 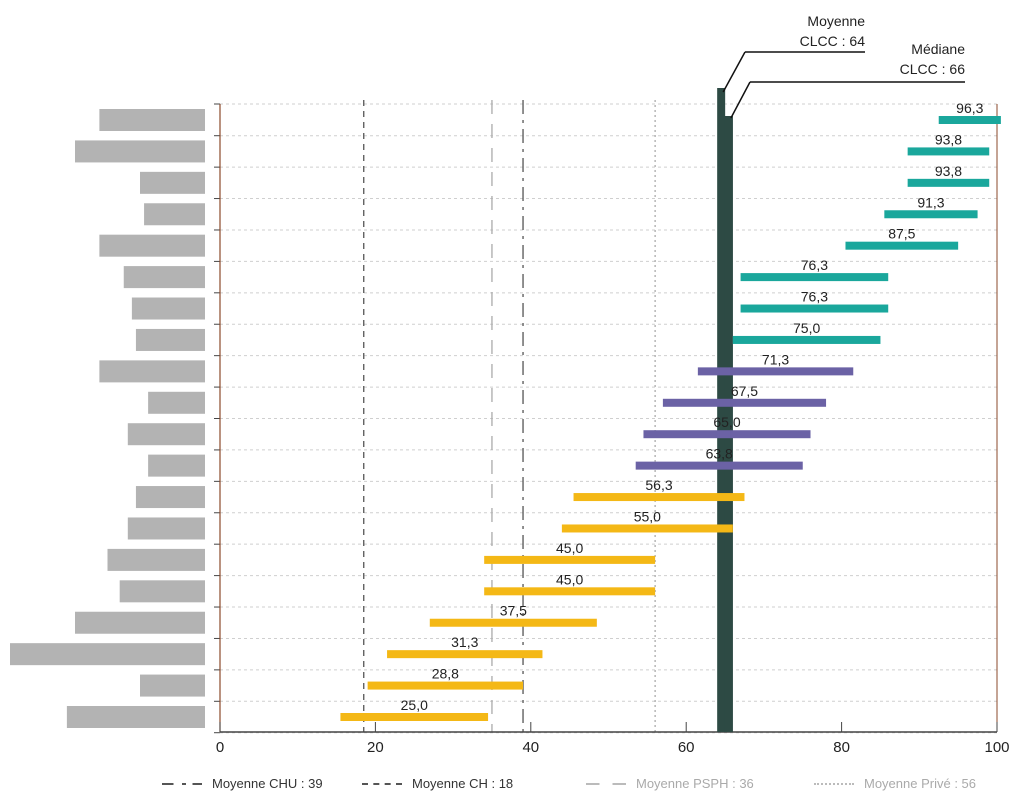 I want to click on range-bar-label: 65,0, so click(x=726, y=422).